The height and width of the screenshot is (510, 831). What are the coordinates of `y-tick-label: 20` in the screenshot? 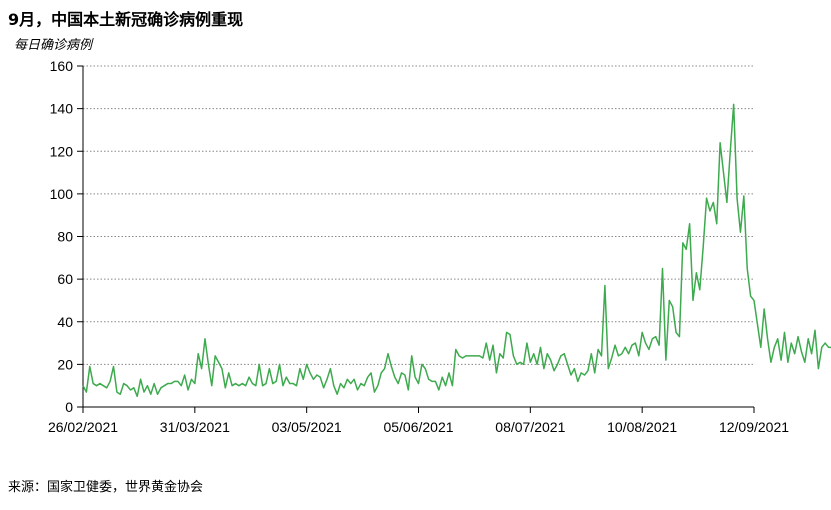 It's located at (65, 364).